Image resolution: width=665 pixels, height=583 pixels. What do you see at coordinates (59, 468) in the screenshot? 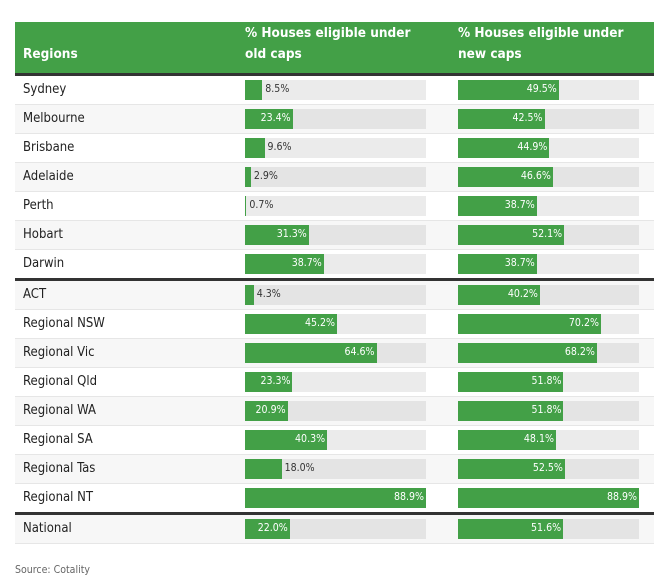
I see `region-label: Regional Tas` at bounding box center [59, 468].